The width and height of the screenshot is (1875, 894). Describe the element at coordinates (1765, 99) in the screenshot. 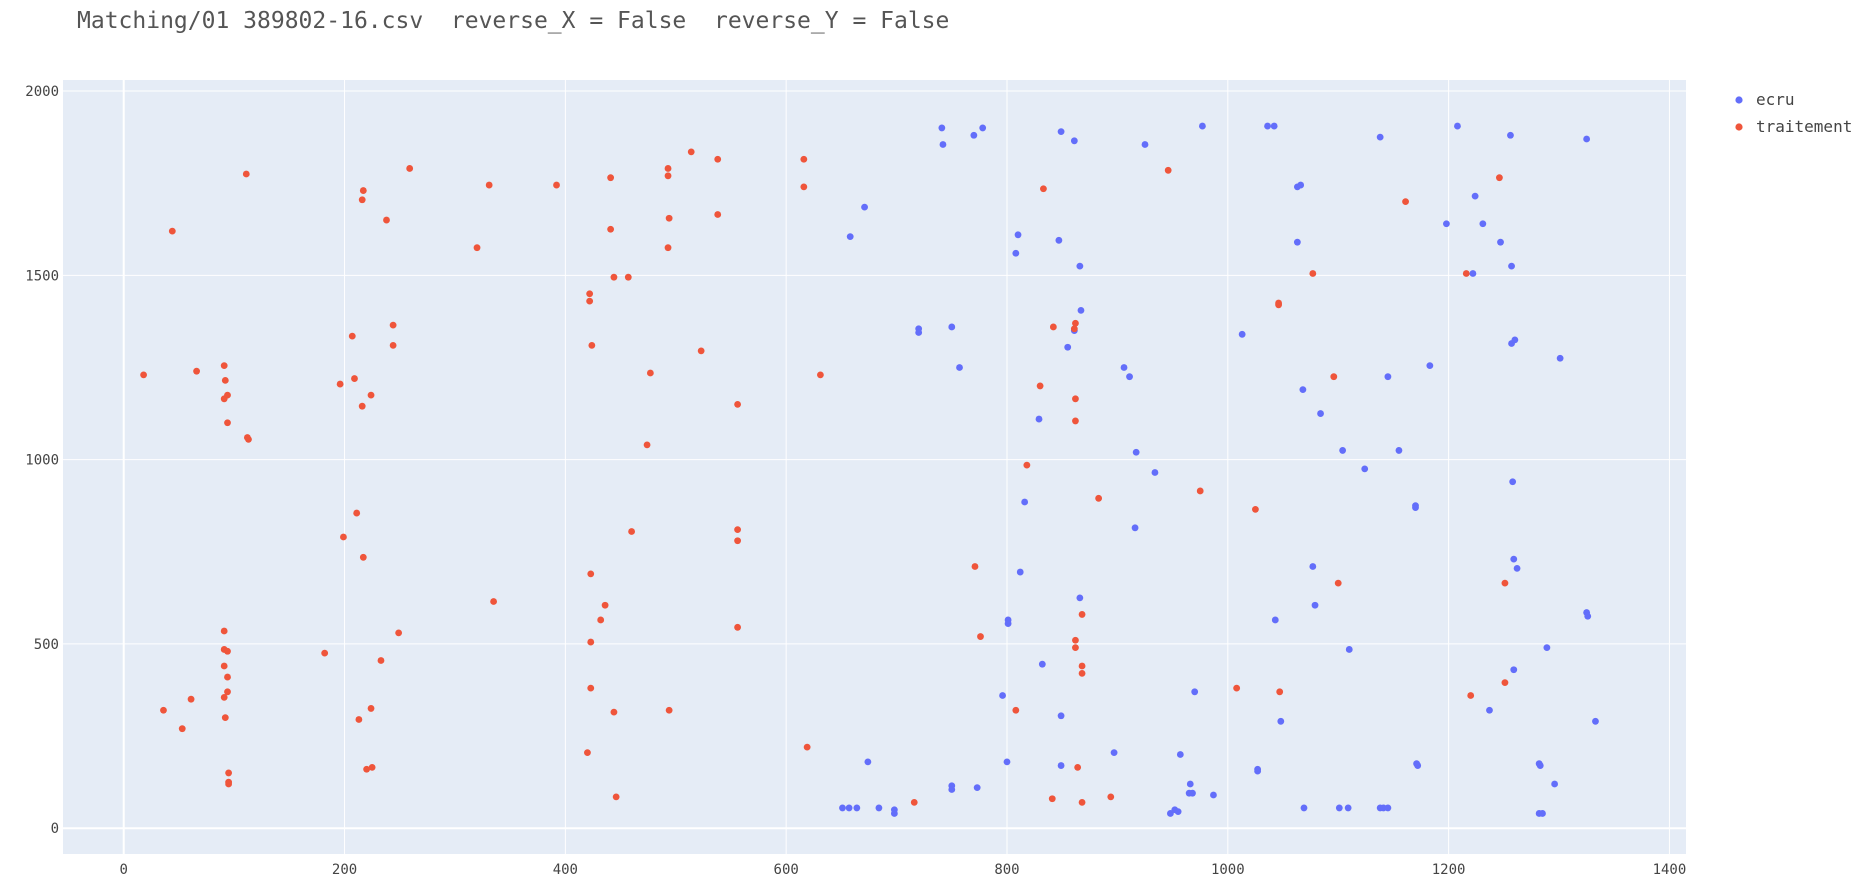

I see `legend-item-ecru: ecru` at that location.